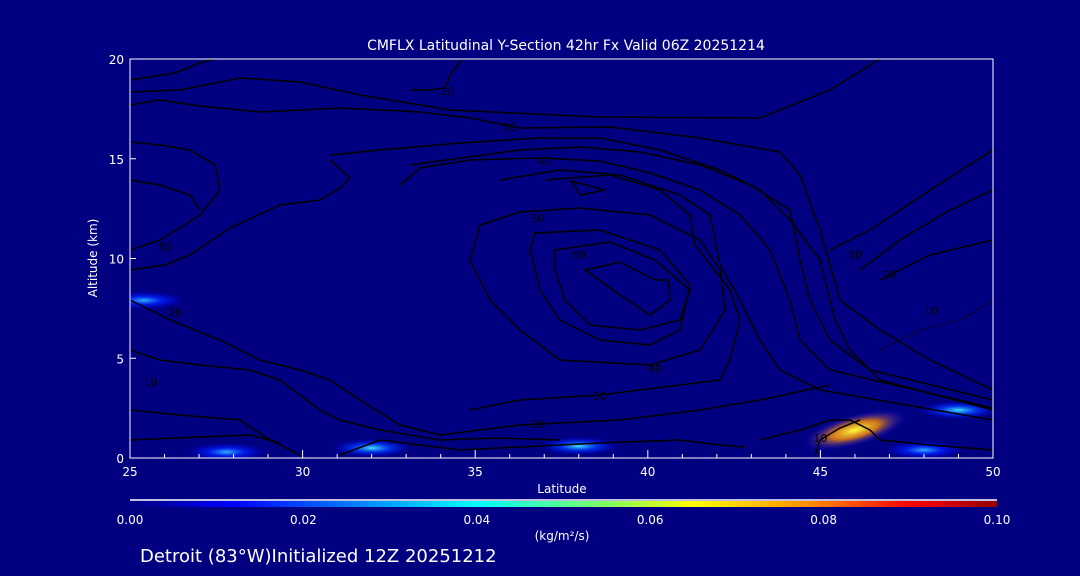 The image size is (1080, 576). What do you see at coordinates (650, 520) in the screenshot?
I see `colorbar-tick-label: 0.06` at bounding box center [650, 520].